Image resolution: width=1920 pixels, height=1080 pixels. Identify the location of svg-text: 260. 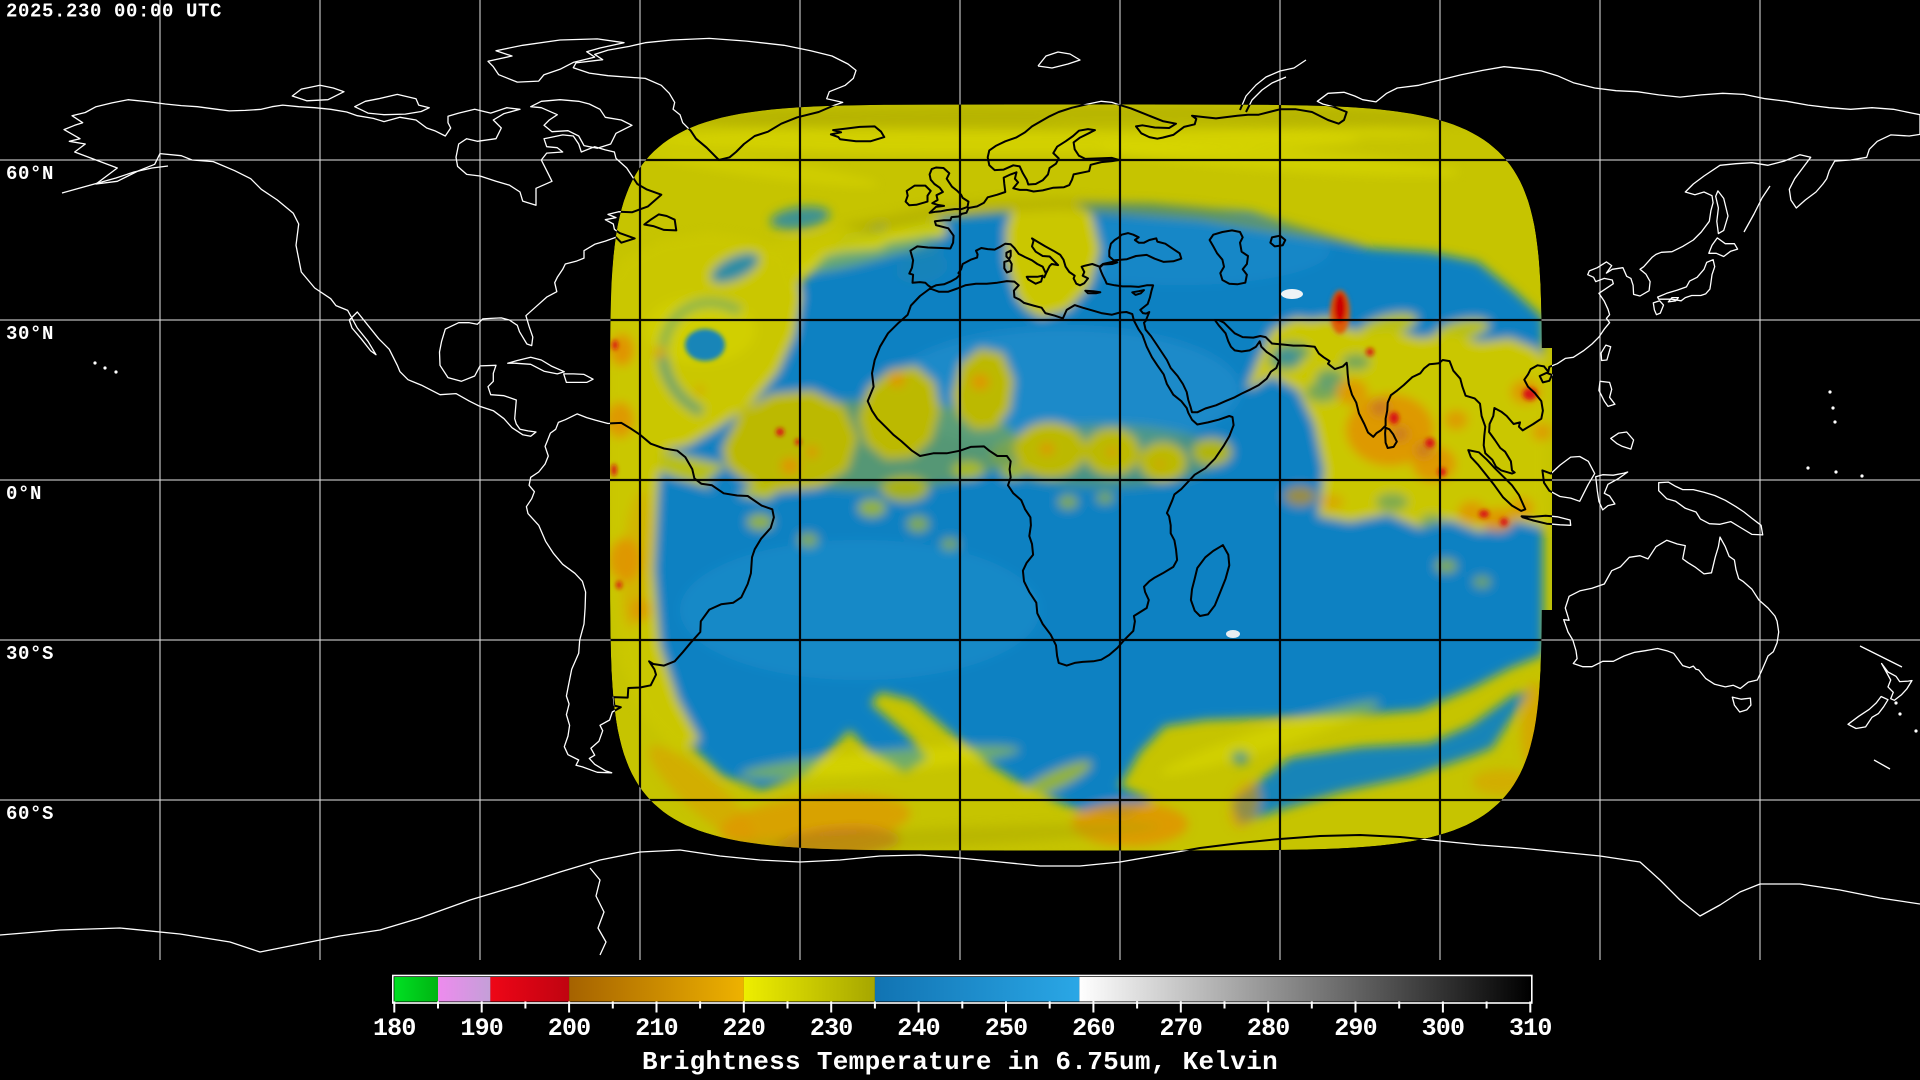
(1093, 1028).